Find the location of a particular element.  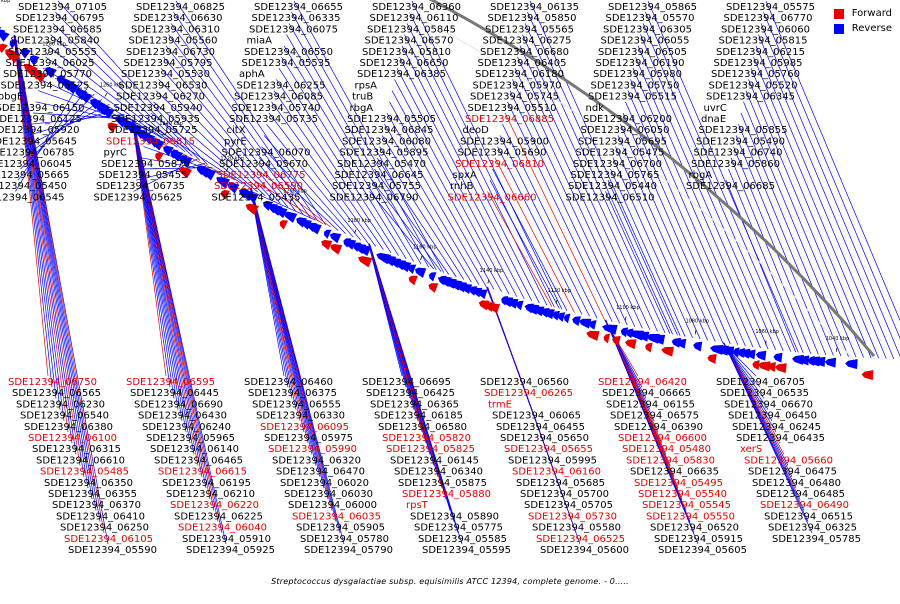

gene-label: SDE12394_06145 is located at coordinates (434, 460).